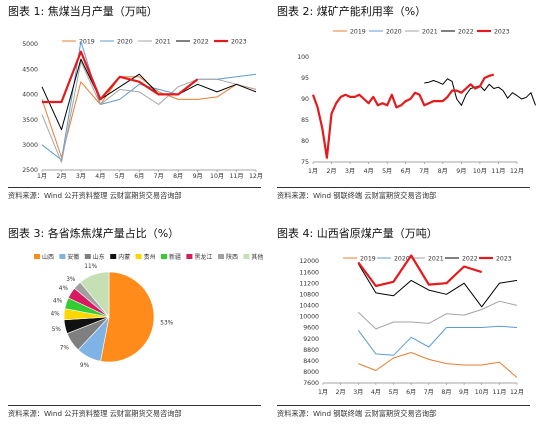 Image resolution: width=538 pixels, height=424 pixels. What do you see at coordinates (303, 57) in the screenshot?
I see `y-tick-label: 100` at bounding box center [303, 57].